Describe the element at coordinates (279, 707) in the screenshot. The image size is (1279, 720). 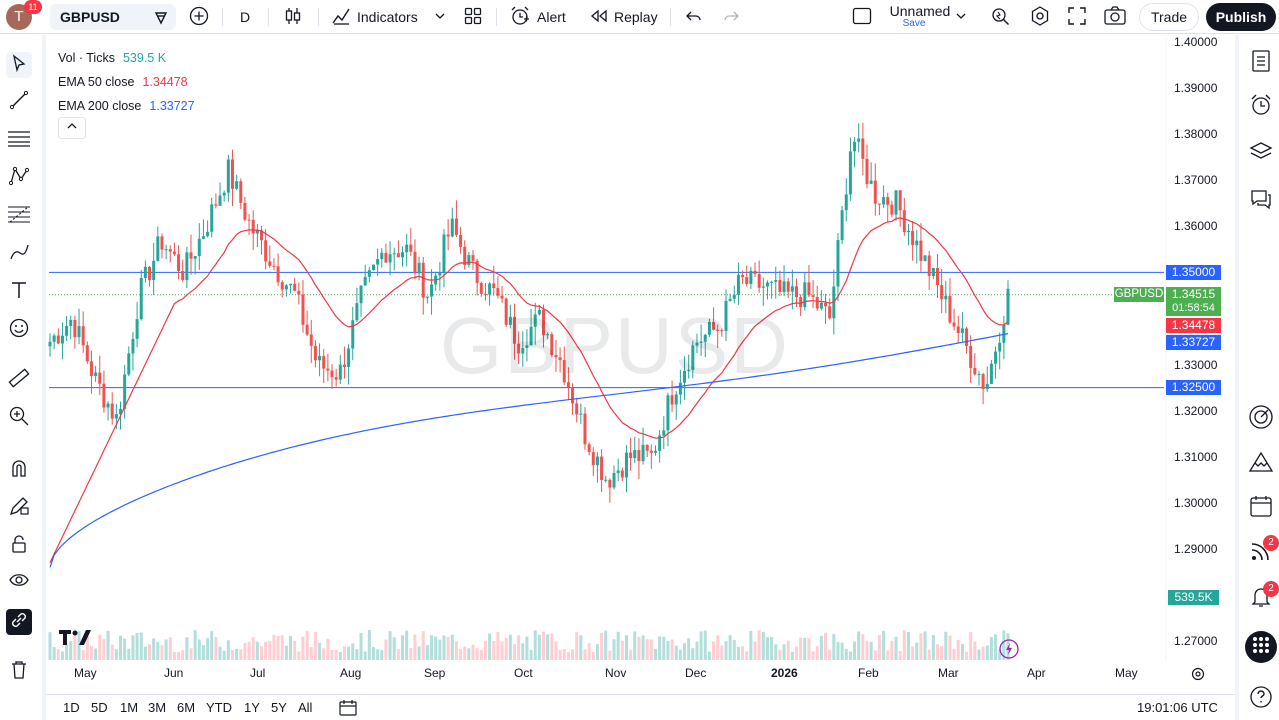
I see `range-5y: 5Y` at that location.